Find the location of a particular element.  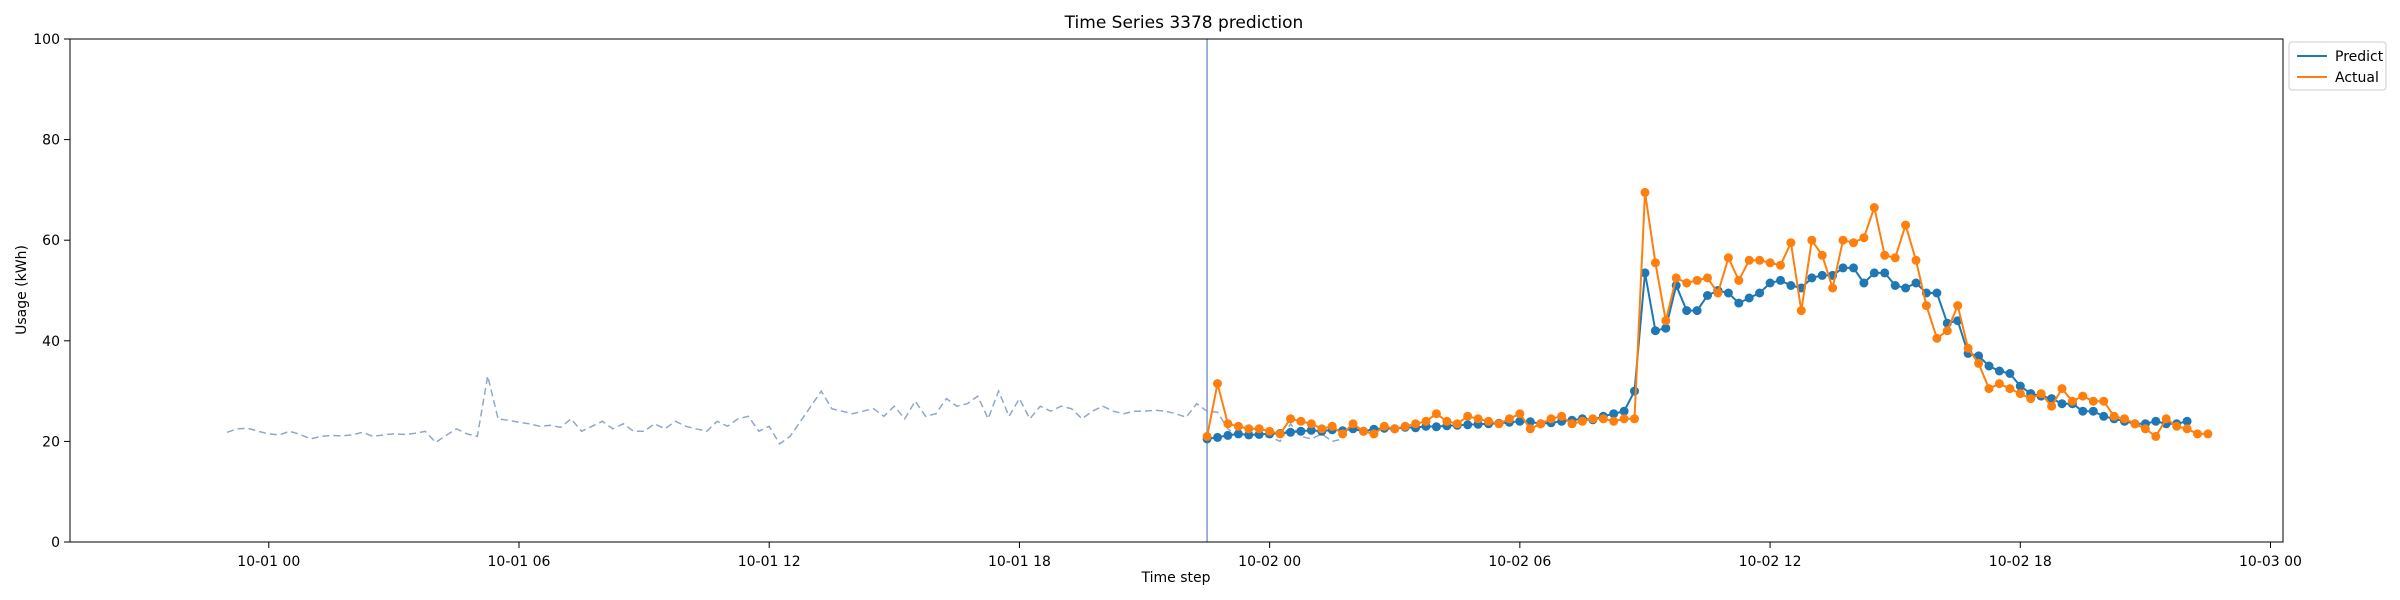

y-tick-label: 100 is located at coordinates (46, 40).